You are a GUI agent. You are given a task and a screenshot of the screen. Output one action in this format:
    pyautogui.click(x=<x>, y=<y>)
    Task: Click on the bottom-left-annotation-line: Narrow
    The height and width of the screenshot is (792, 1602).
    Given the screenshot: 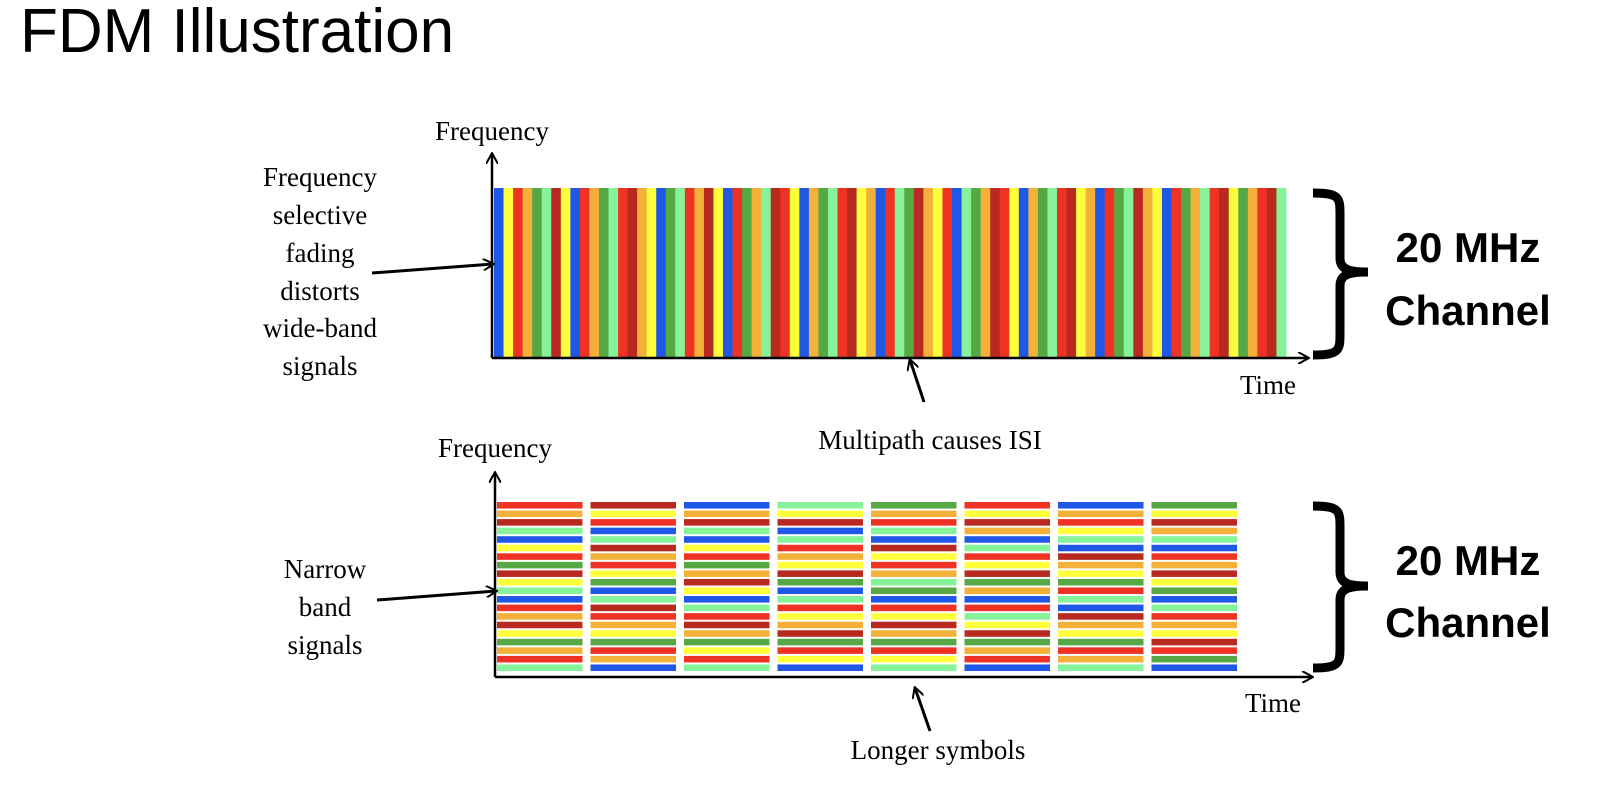 What is the action you would take?
    pyautogui.click(x=325, y=569)
    